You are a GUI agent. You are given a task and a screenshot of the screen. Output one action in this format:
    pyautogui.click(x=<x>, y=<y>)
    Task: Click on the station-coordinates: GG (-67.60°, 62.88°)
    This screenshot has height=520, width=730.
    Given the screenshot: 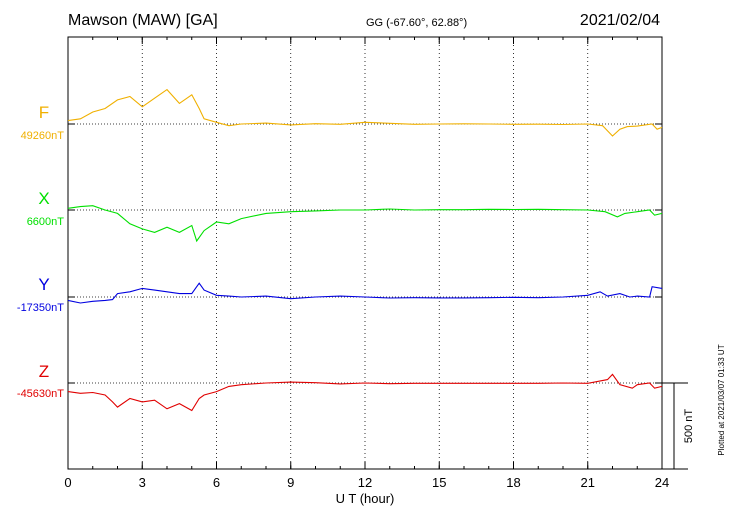 What is the action you would take?
    pyautogui.click(x=417, y=23)
    